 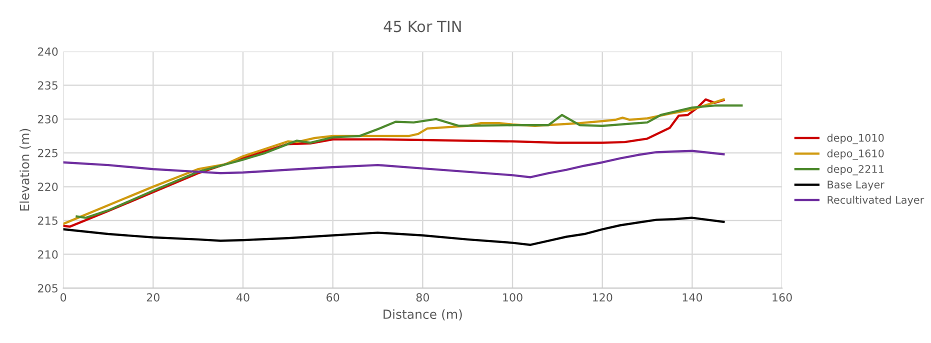 I want to click on legend-label: Recultivated Layer, so click(x=876, y=201).